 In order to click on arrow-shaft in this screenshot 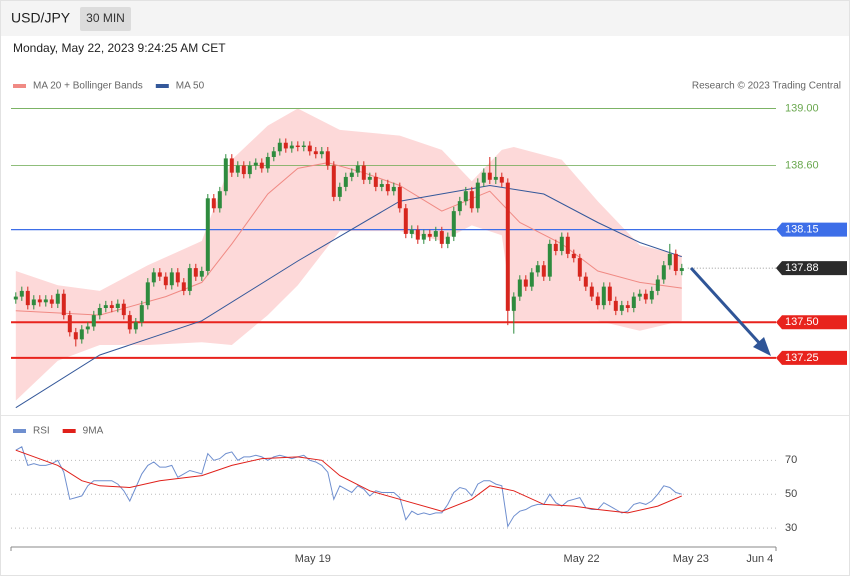, I will do `click(726, 307)`.